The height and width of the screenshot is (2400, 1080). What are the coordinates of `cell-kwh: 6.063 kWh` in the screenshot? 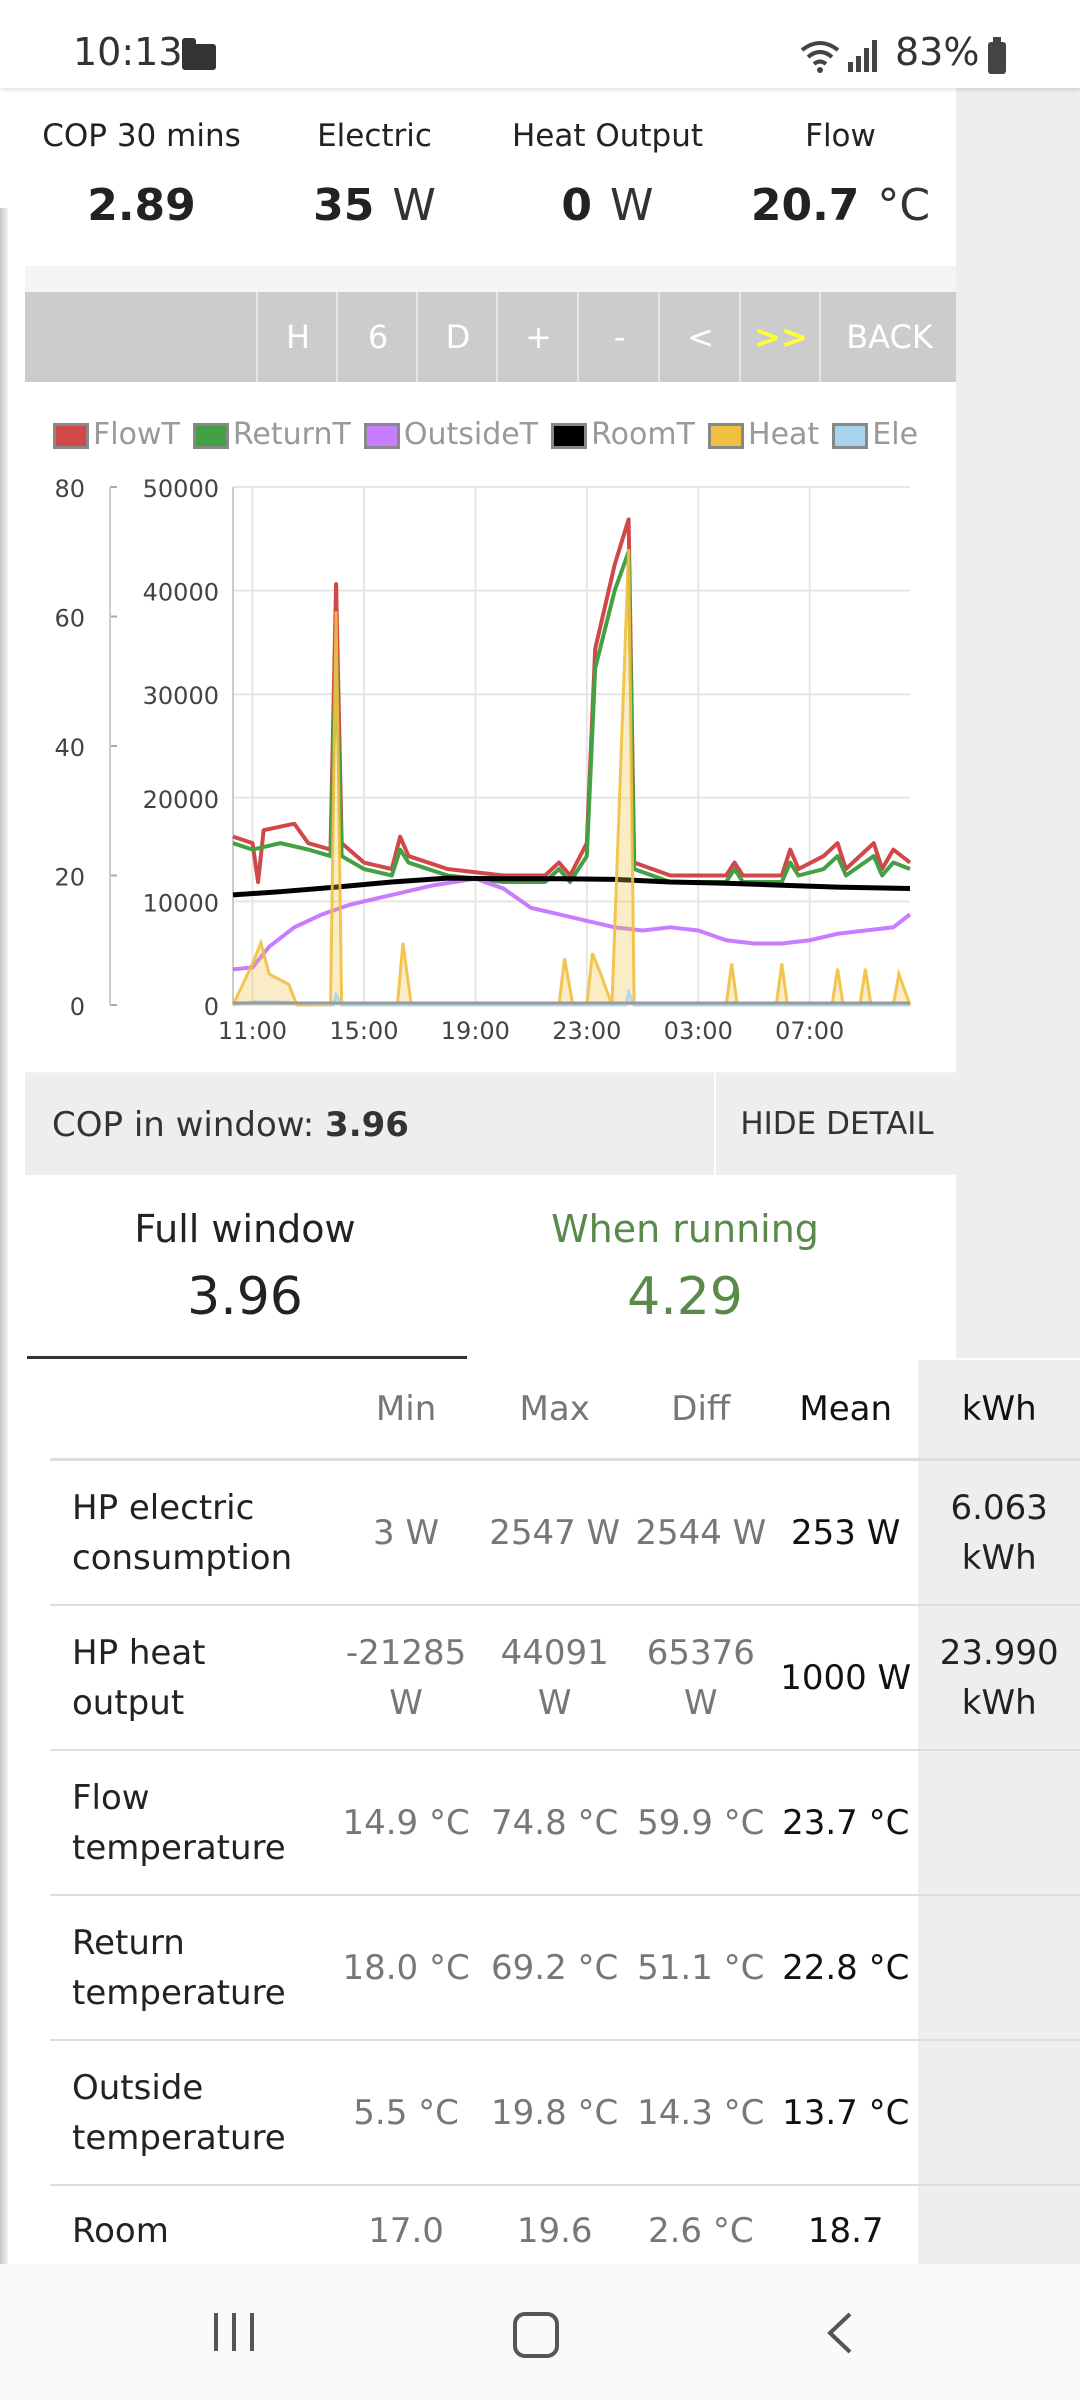 It's located at (999, 1532).